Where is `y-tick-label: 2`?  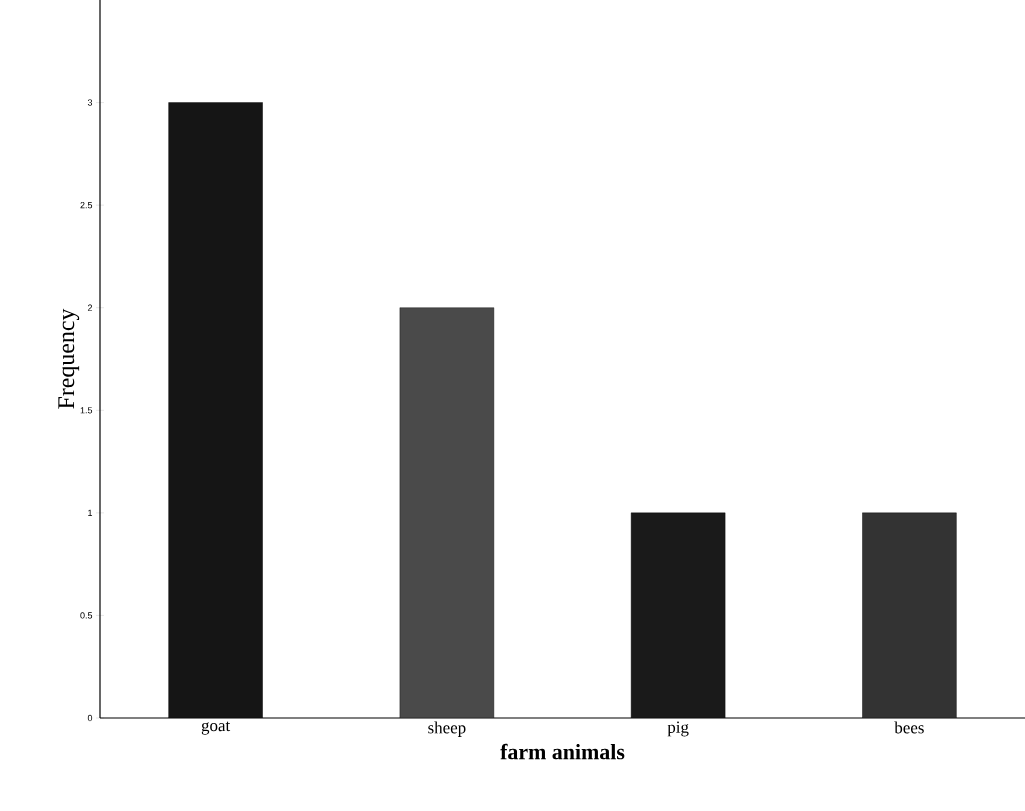
y-tick-label: 2 is located at coordinates (90, 307).